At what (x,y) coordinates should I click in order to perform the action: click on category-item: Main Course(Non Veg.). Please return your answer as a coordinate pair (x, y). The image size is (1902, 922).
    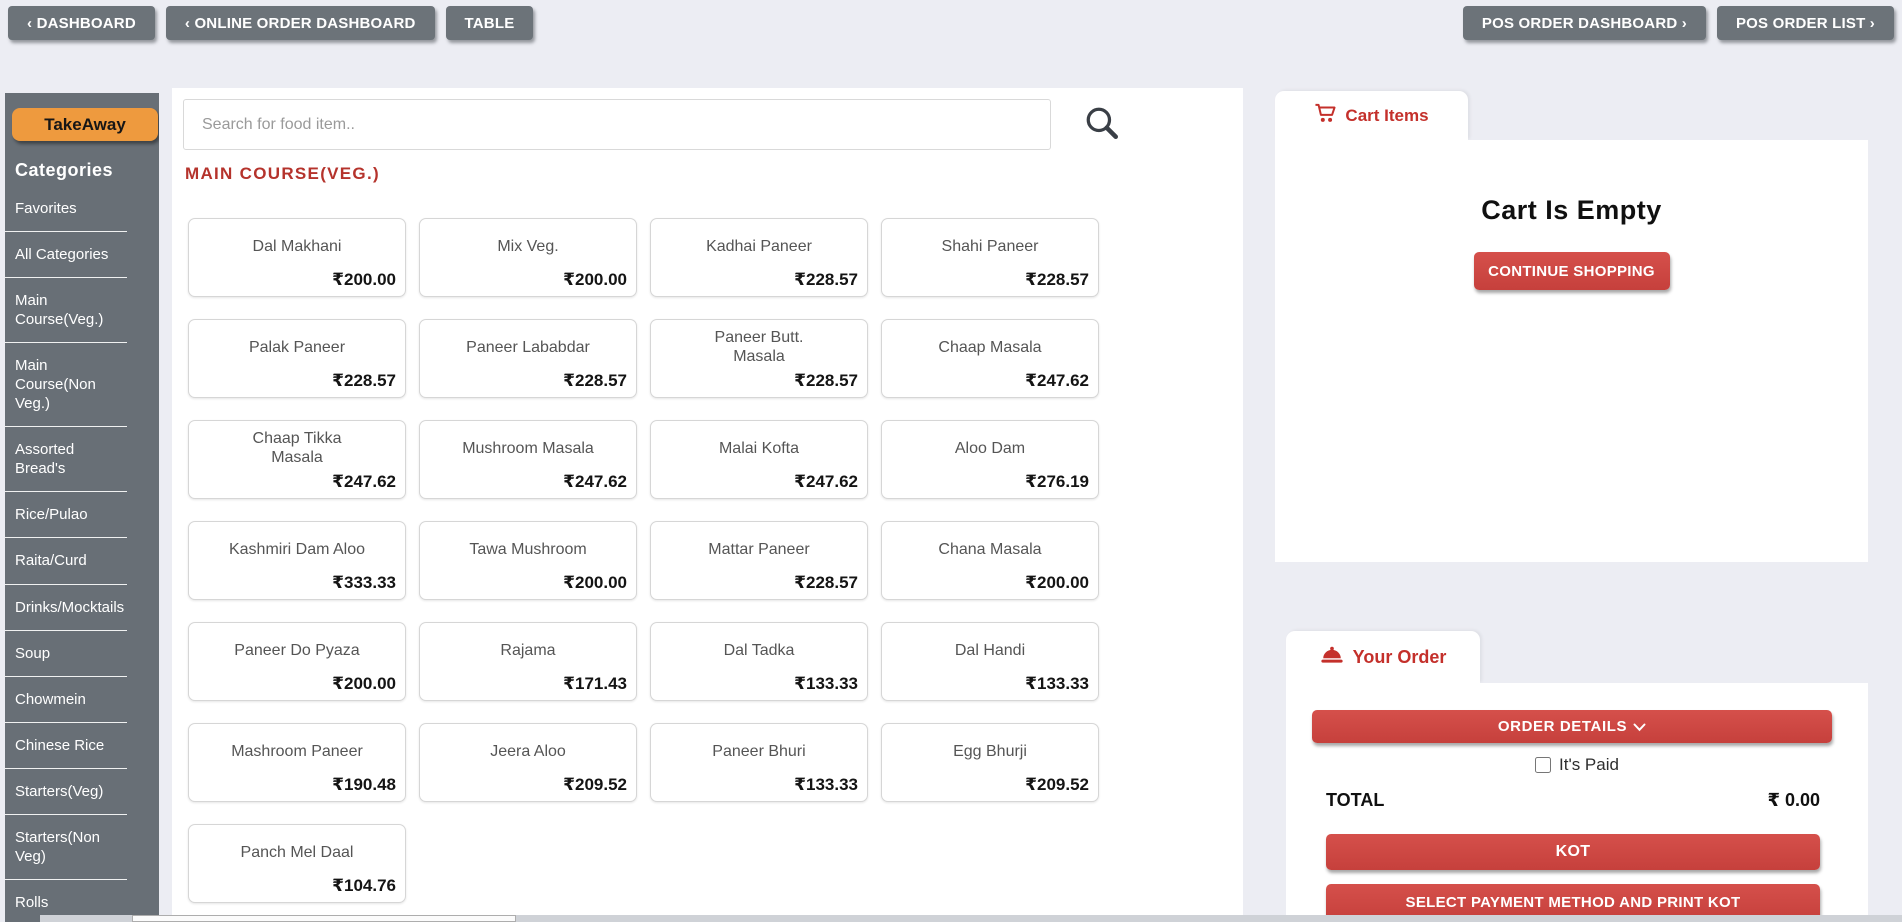
    Looking at the image, I should click on (66, 384).